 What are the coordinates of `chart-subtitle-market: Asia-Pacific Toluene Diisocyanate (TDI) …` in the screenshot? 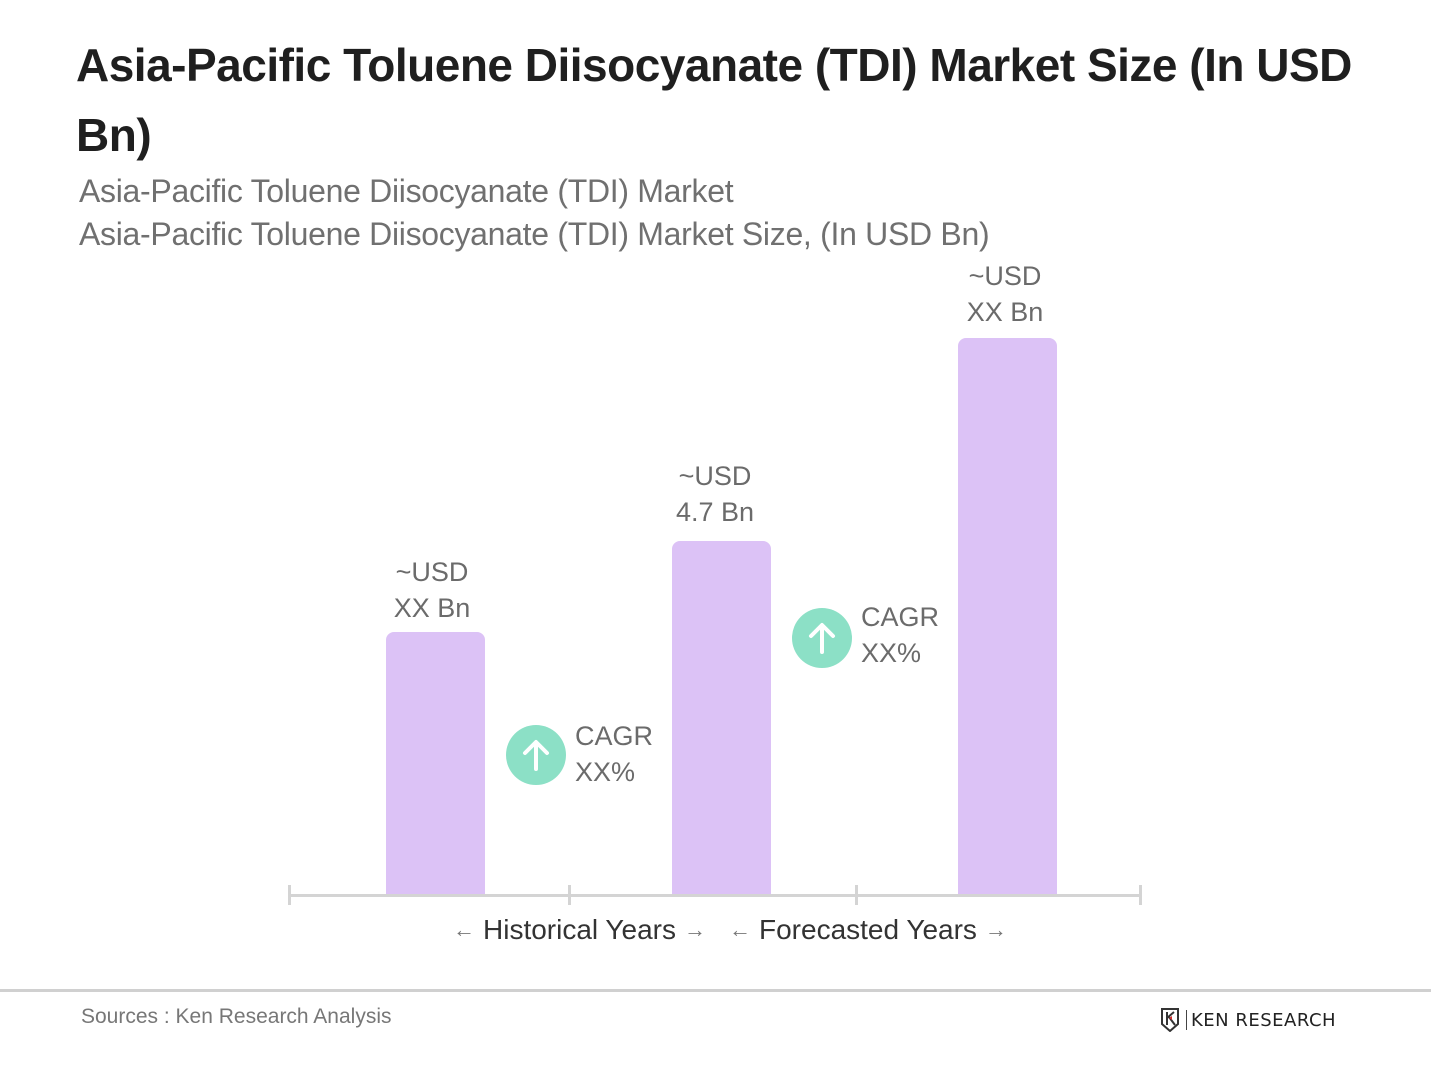 It's located at (406, 191).